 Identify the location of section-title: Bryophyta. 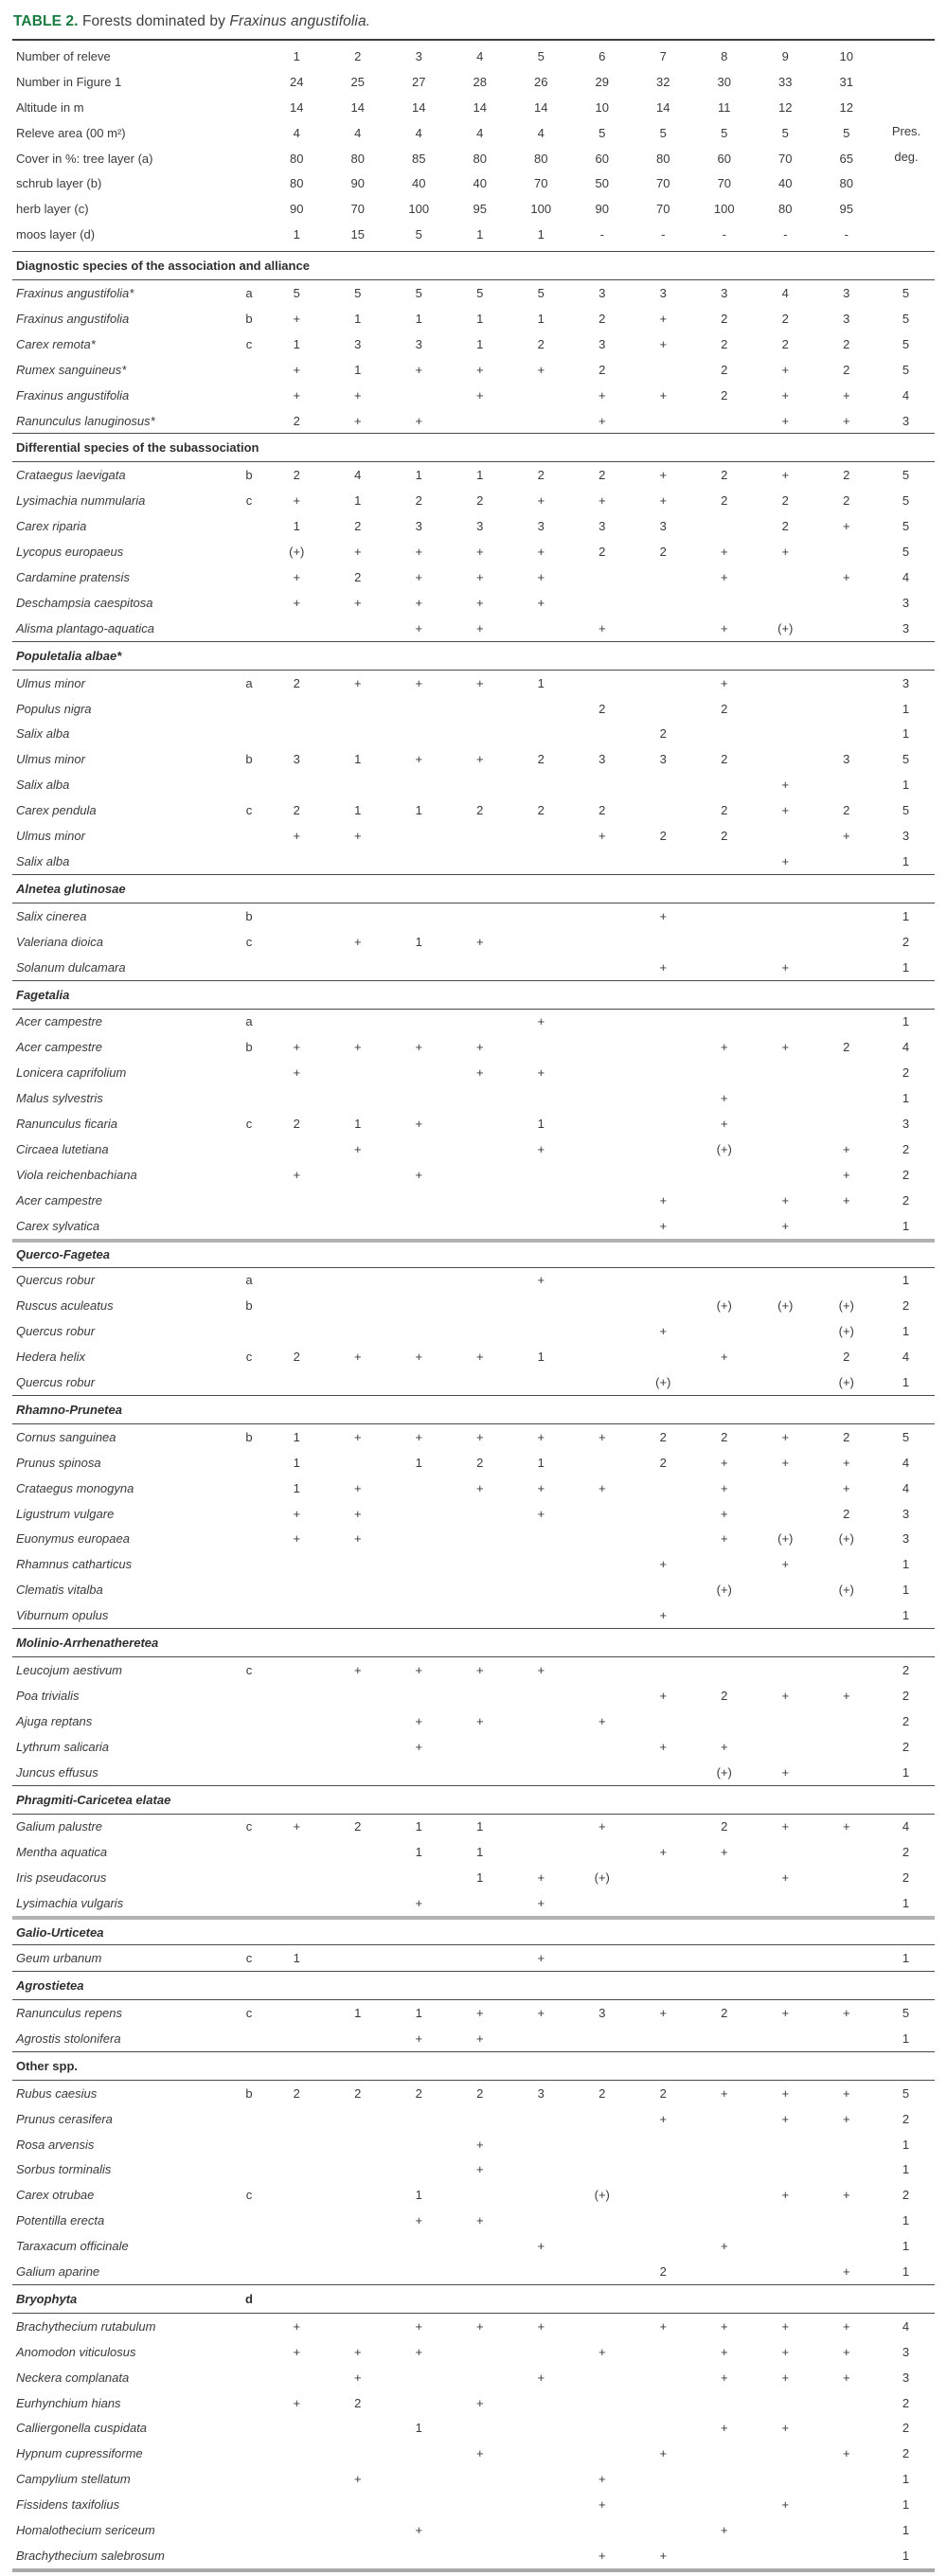
(47, 2298).